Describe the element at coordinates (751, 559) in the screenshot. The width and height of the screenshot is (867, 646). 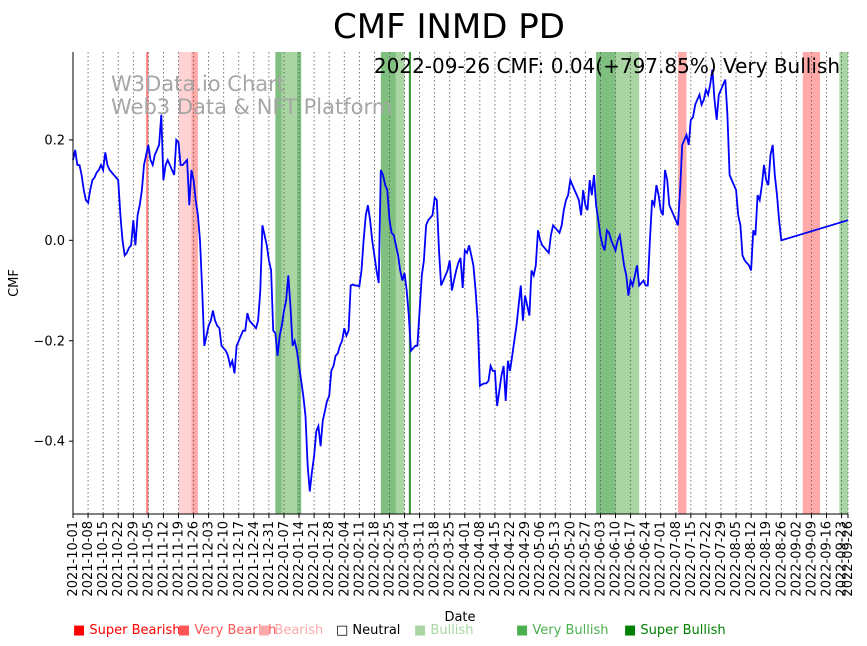
I see `x-tick-label: 2022-08-12` at that location.